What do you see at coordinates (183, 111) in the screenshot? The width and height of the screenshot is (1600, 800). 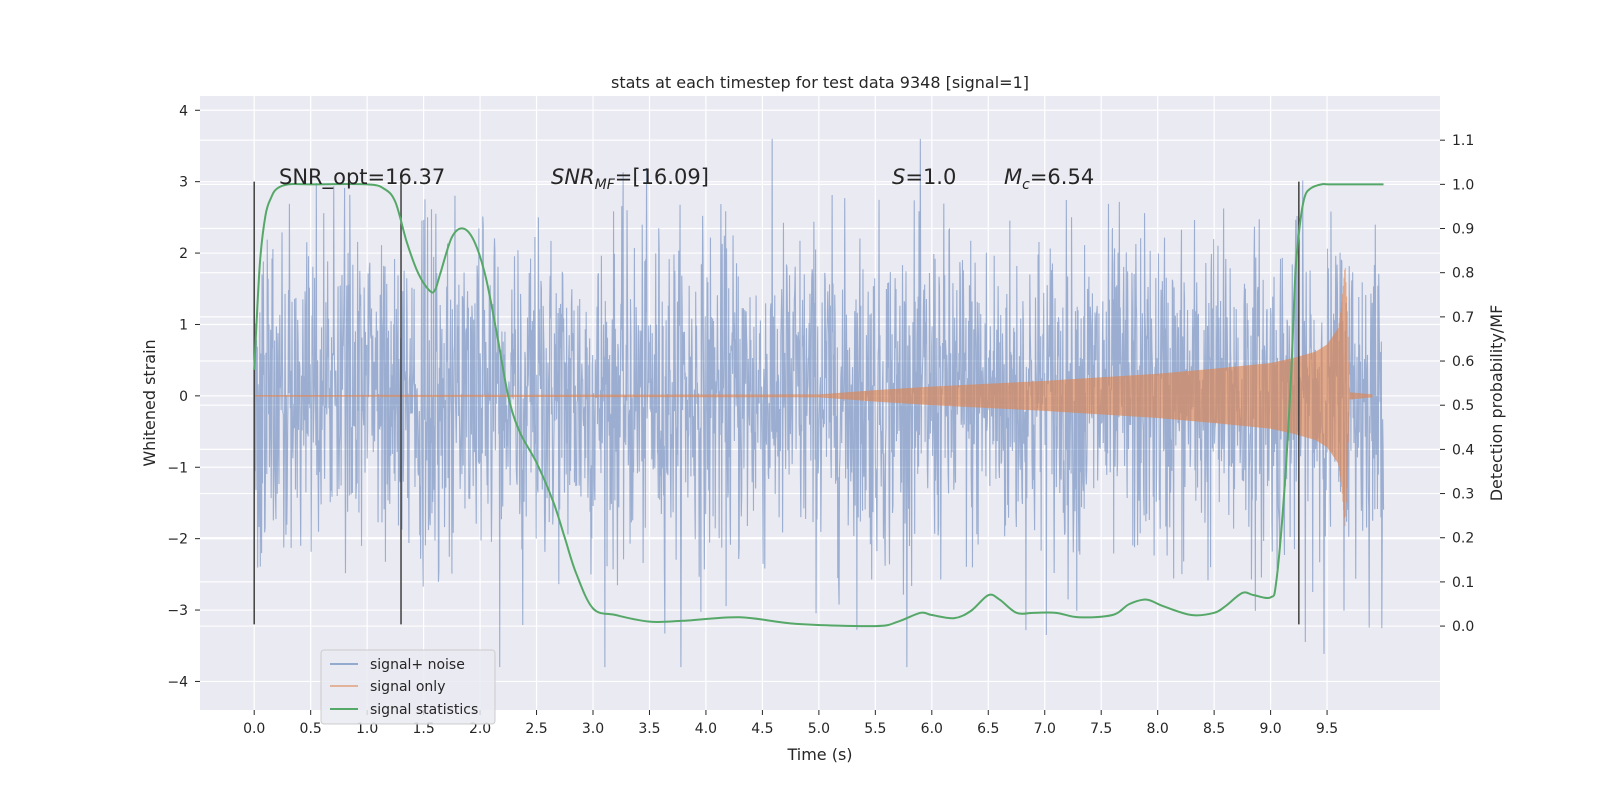 I see `y-tick-label: 4` at bounding box center [183, 111].